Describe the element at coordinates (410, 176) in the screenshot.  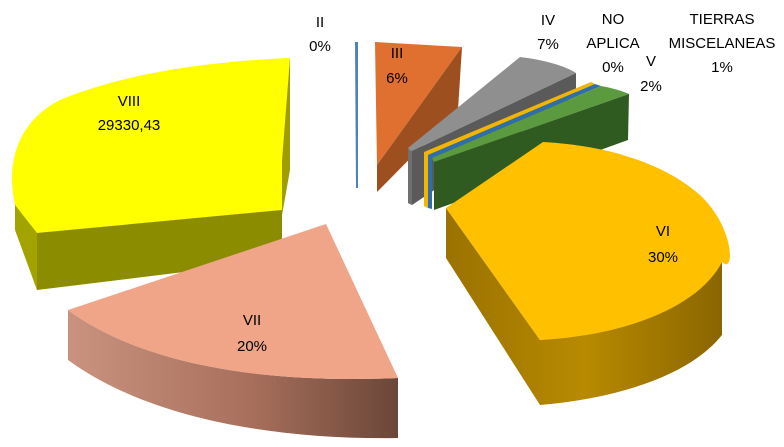
I see `slice-iv-front` at that location.